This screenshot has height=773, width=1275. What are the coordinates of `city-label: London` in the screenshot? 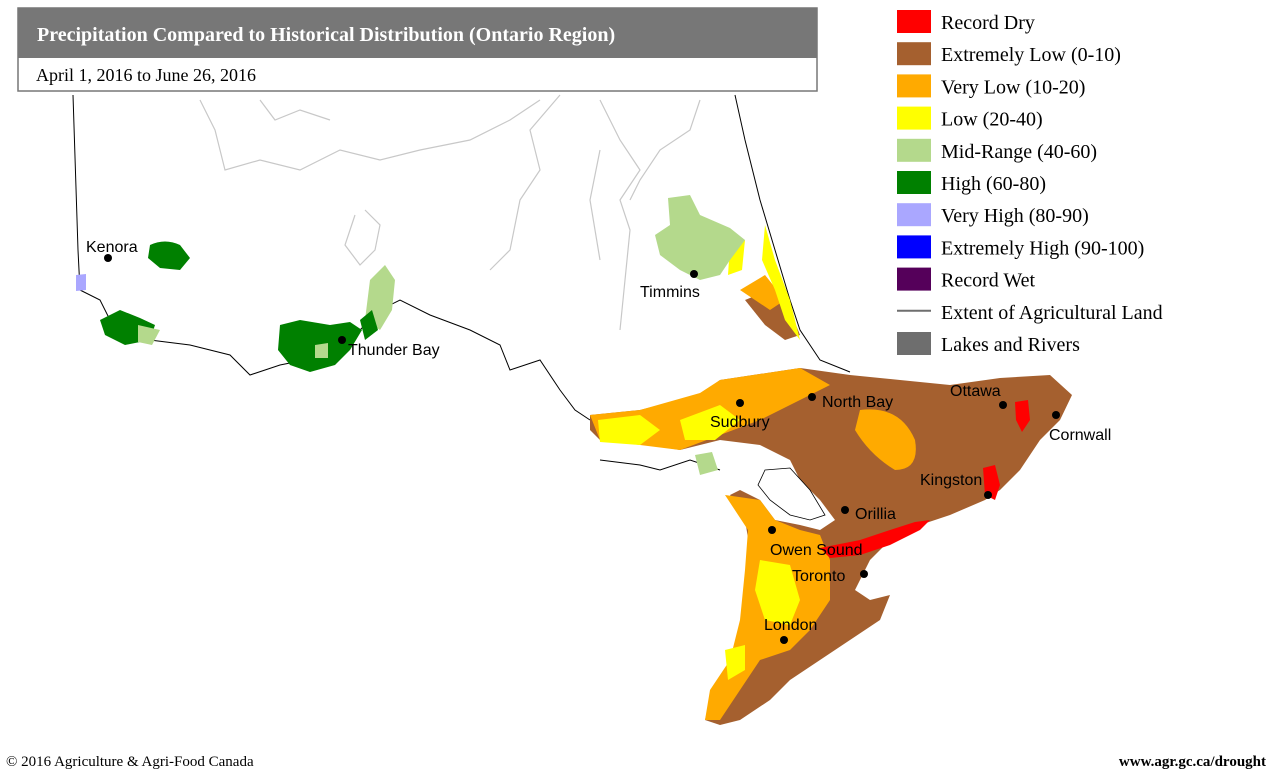 It's located at (790, 625).